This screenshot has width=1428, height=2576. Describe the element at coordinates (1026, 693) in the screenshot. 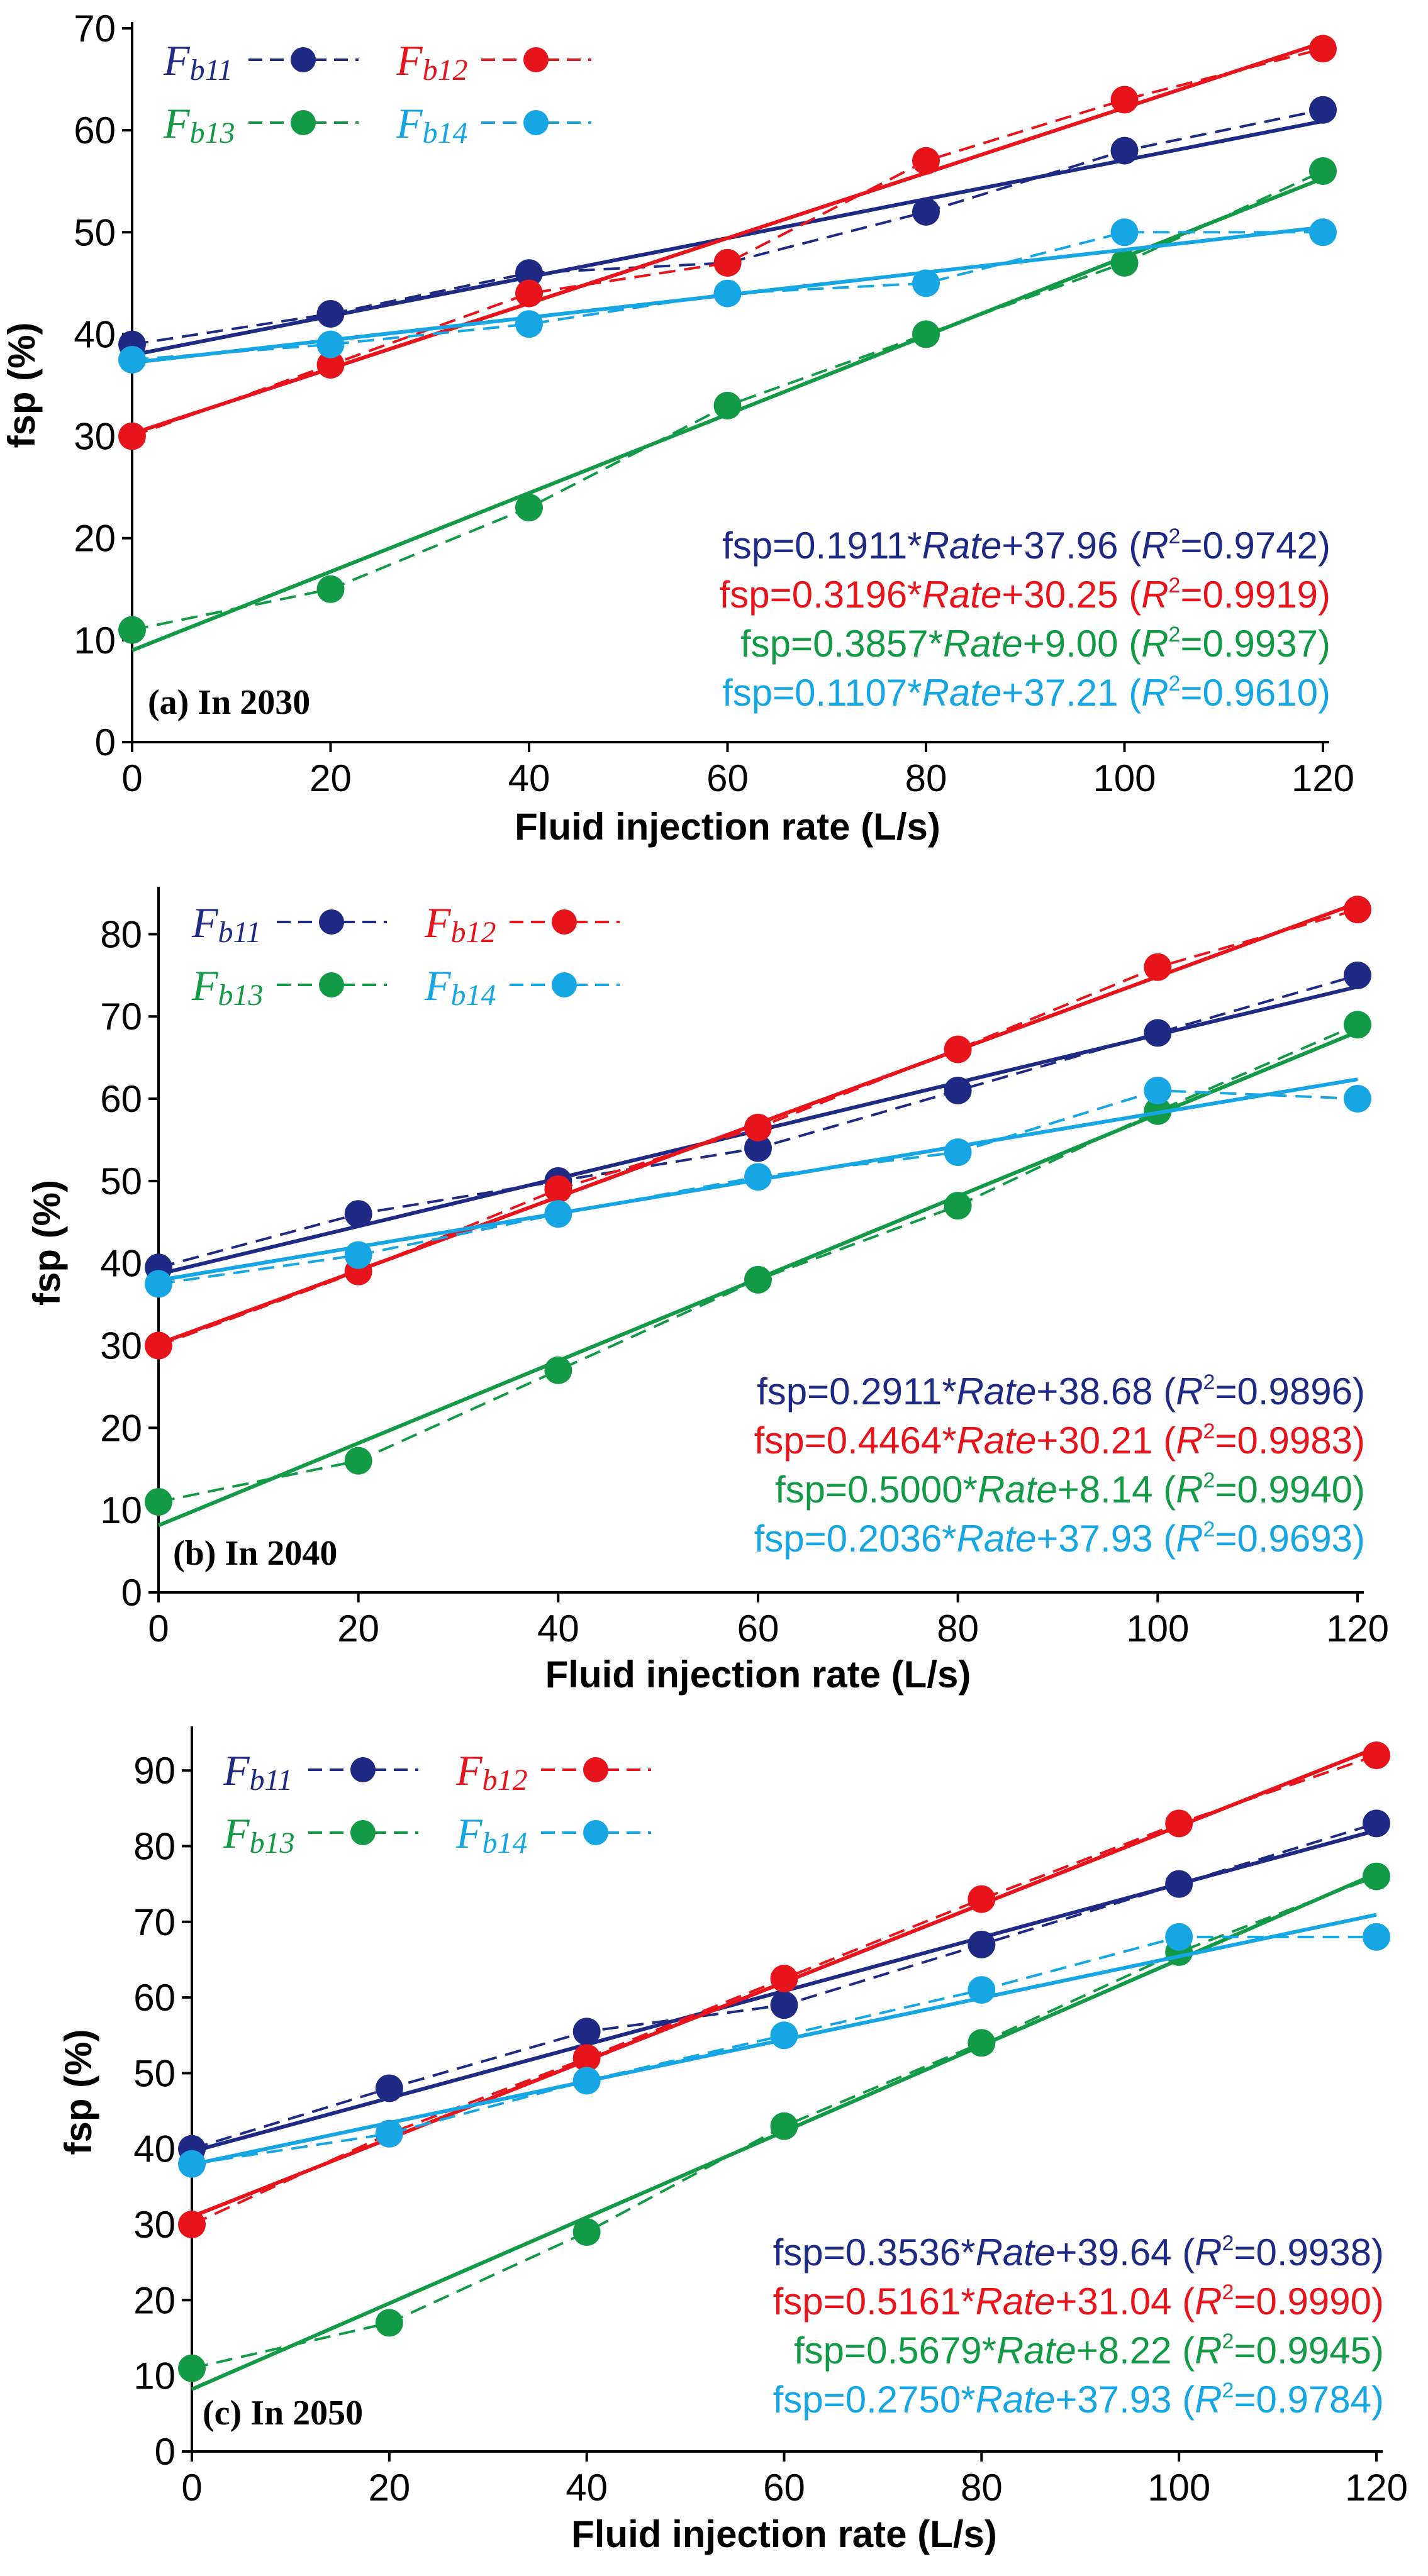

I see `fit-equation: fsp=0.1107*Rate+37.21 (R2=0.9610)` at that location.